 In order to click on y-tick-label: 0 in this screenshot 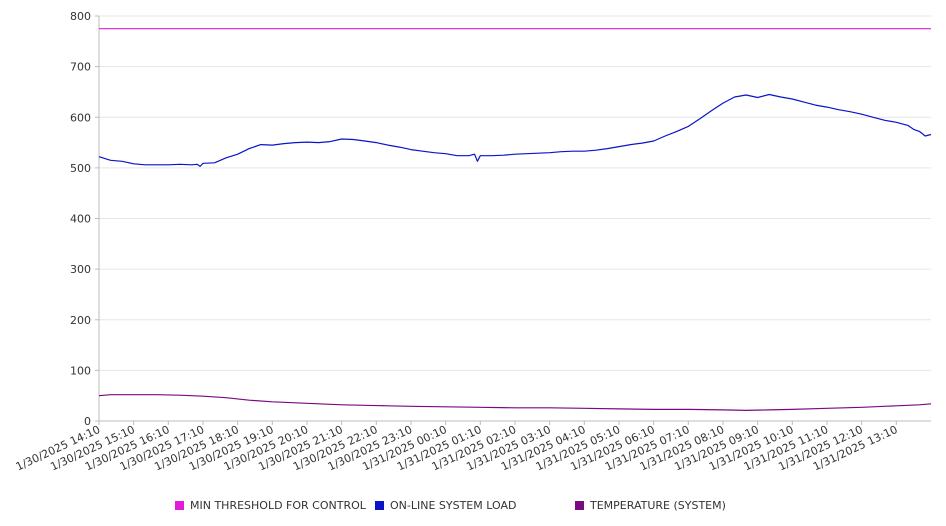, I will do `click(87, 421)`.